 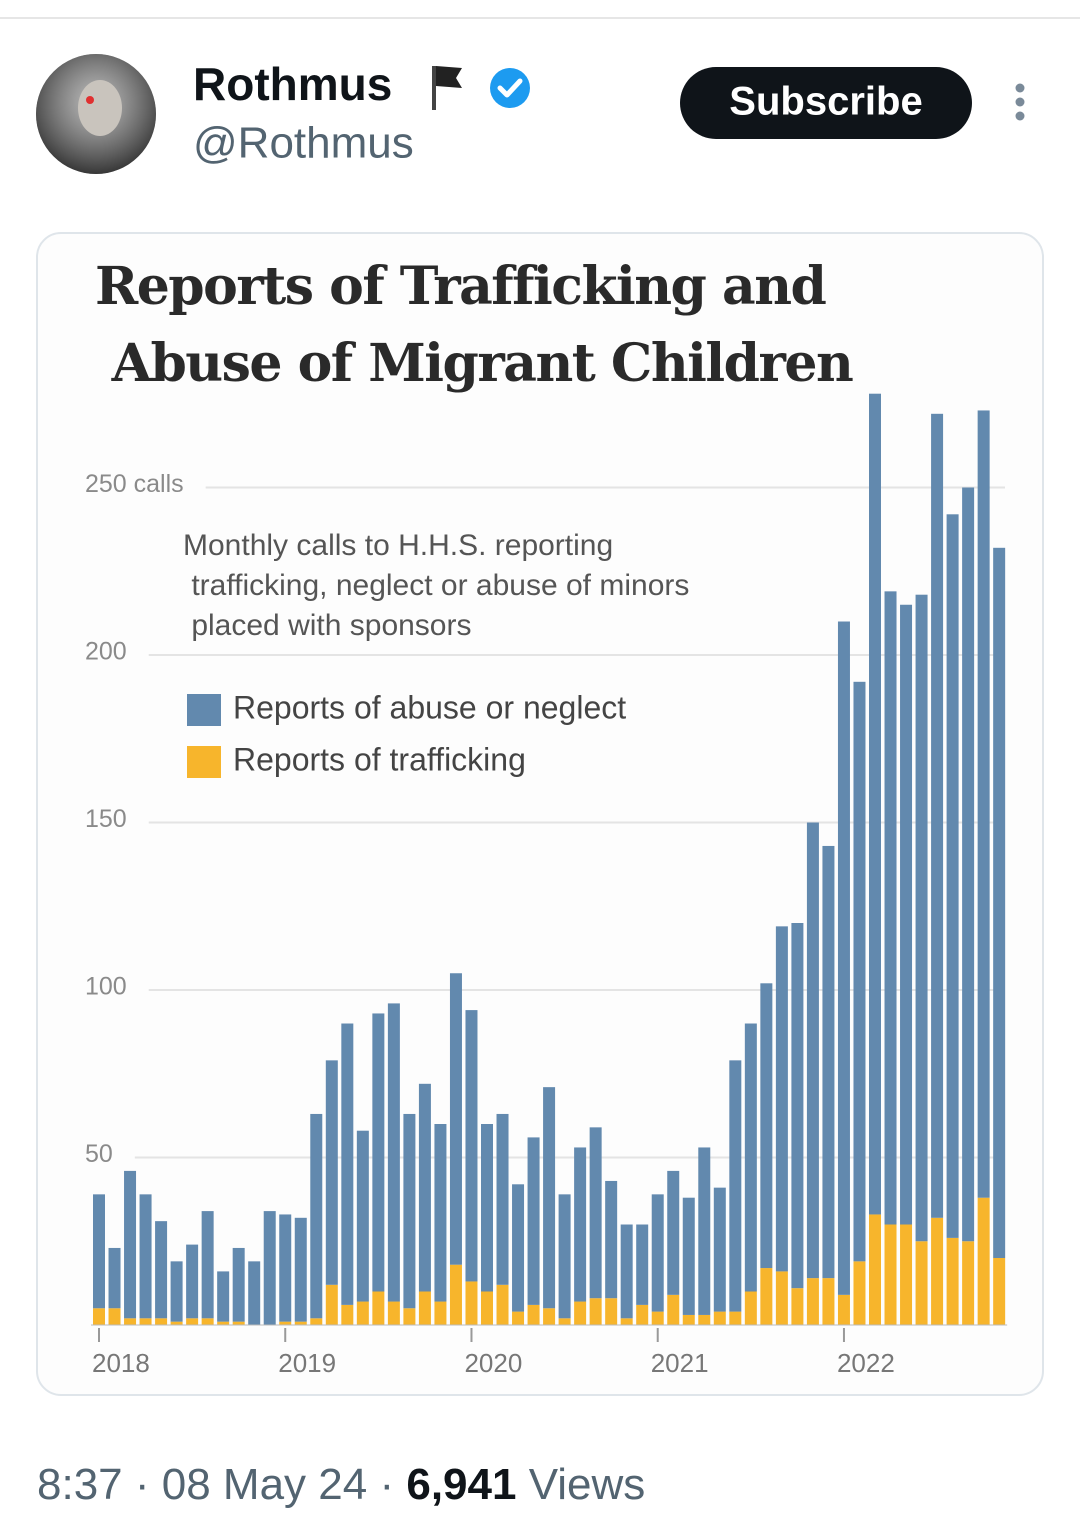 What do you see at coordinates (587, 1484) in the screenshot?
I see `views-label: Views` at bounding box center [587, 1484].